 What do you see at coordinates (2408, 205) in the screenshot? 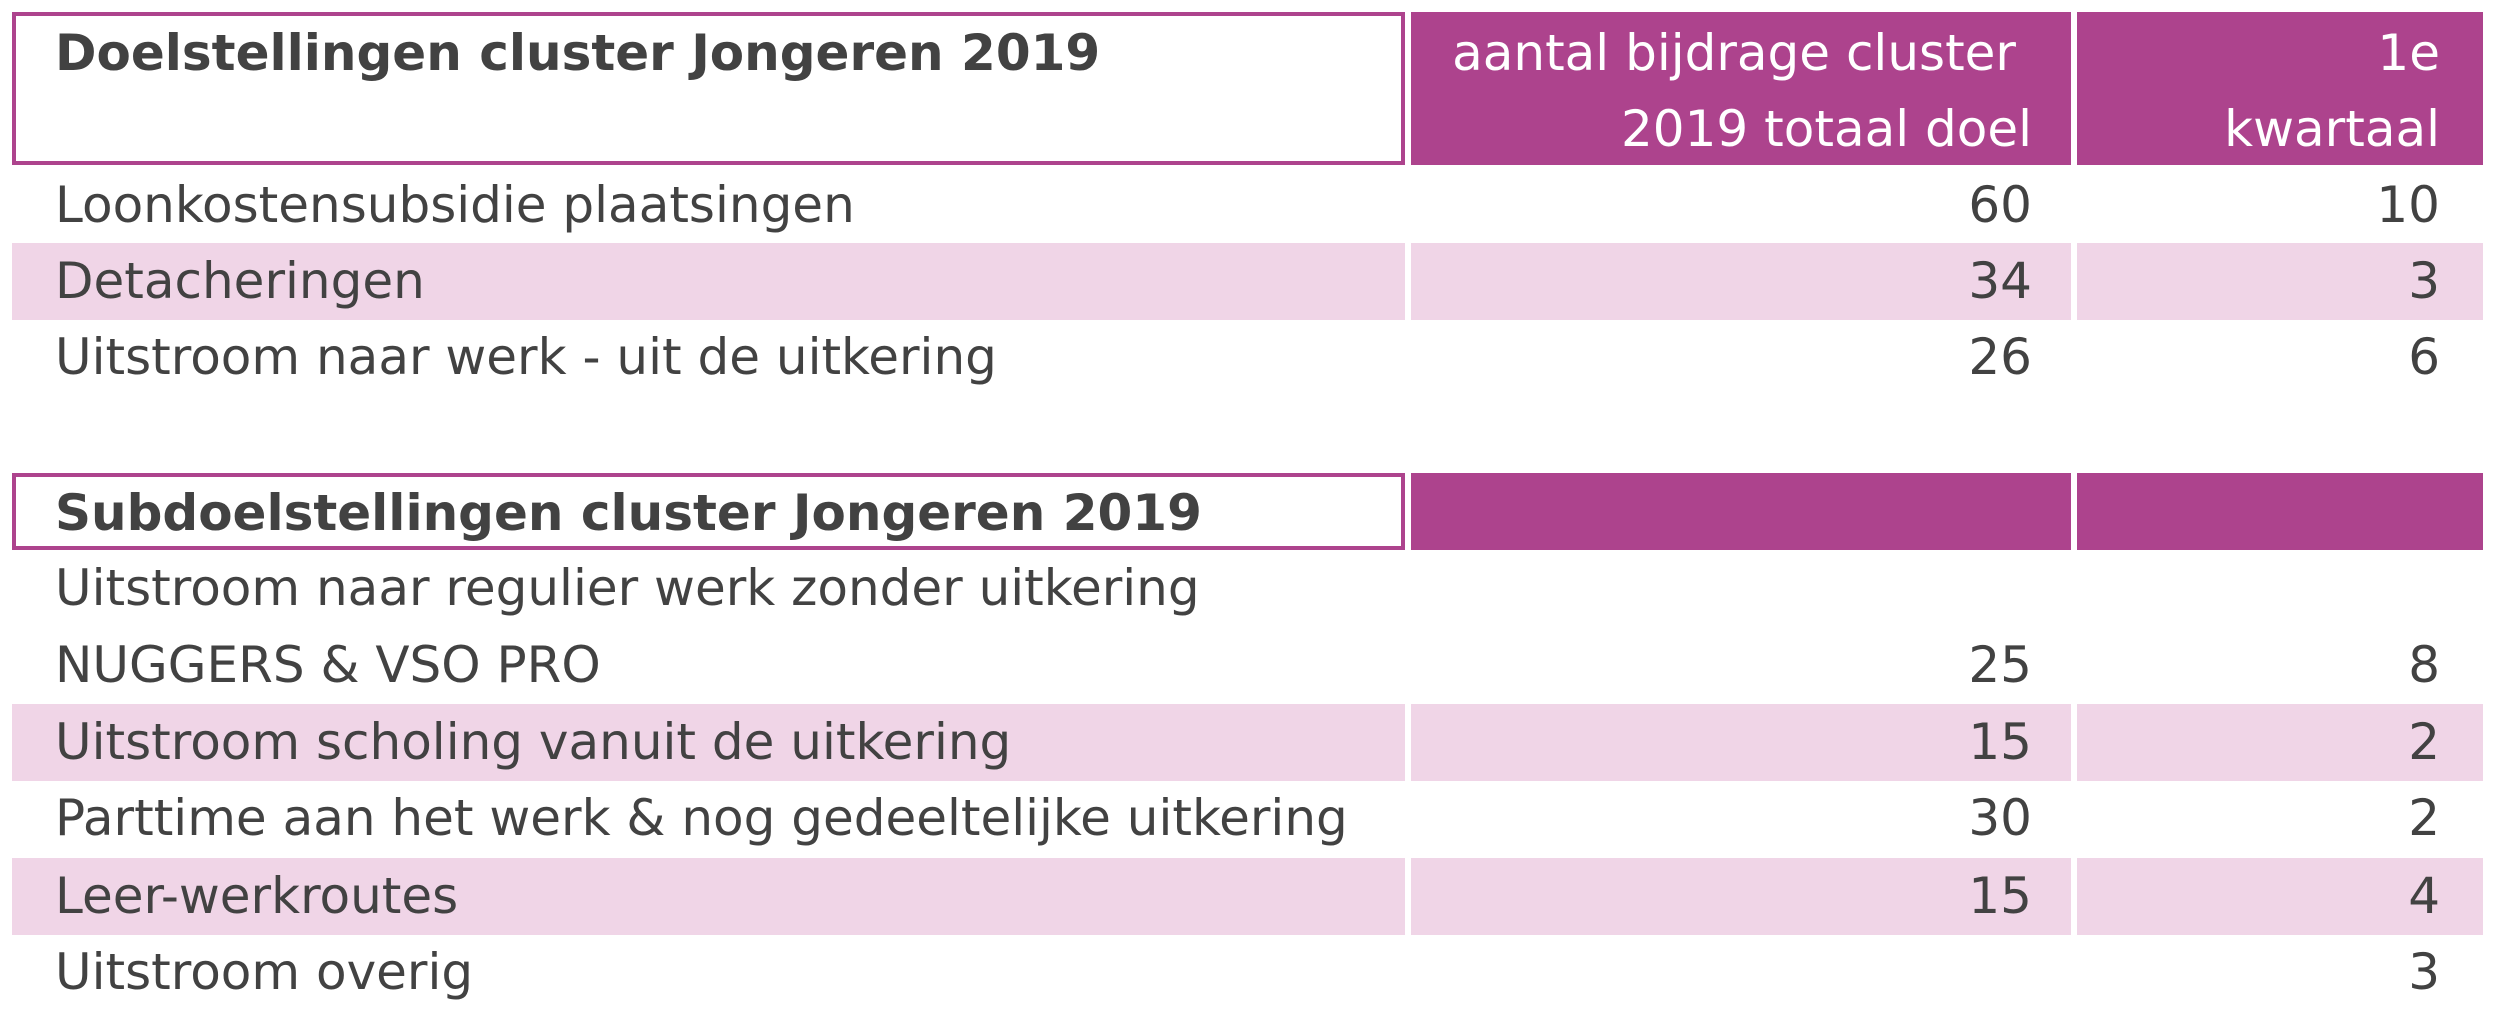
I see `row-quarter: 10` at bounding box center [2408, 205].